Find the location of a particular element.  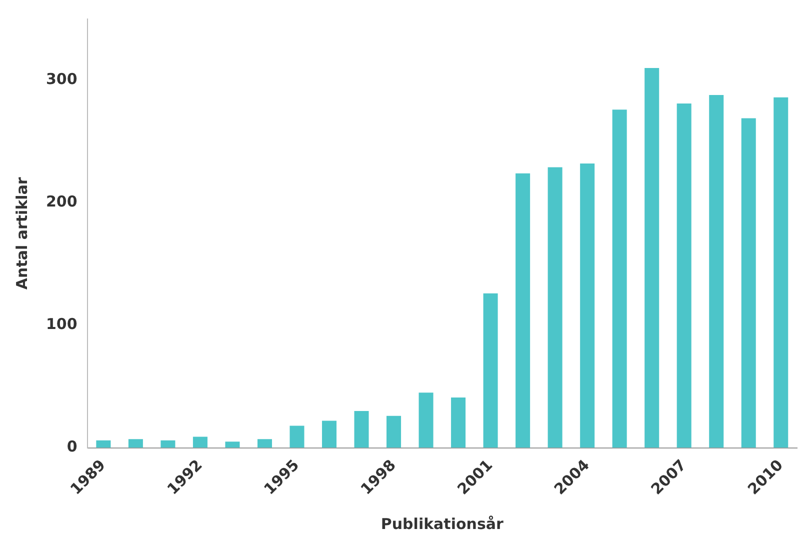

y-tick-label: 0 is located at coordinates (72, 447).